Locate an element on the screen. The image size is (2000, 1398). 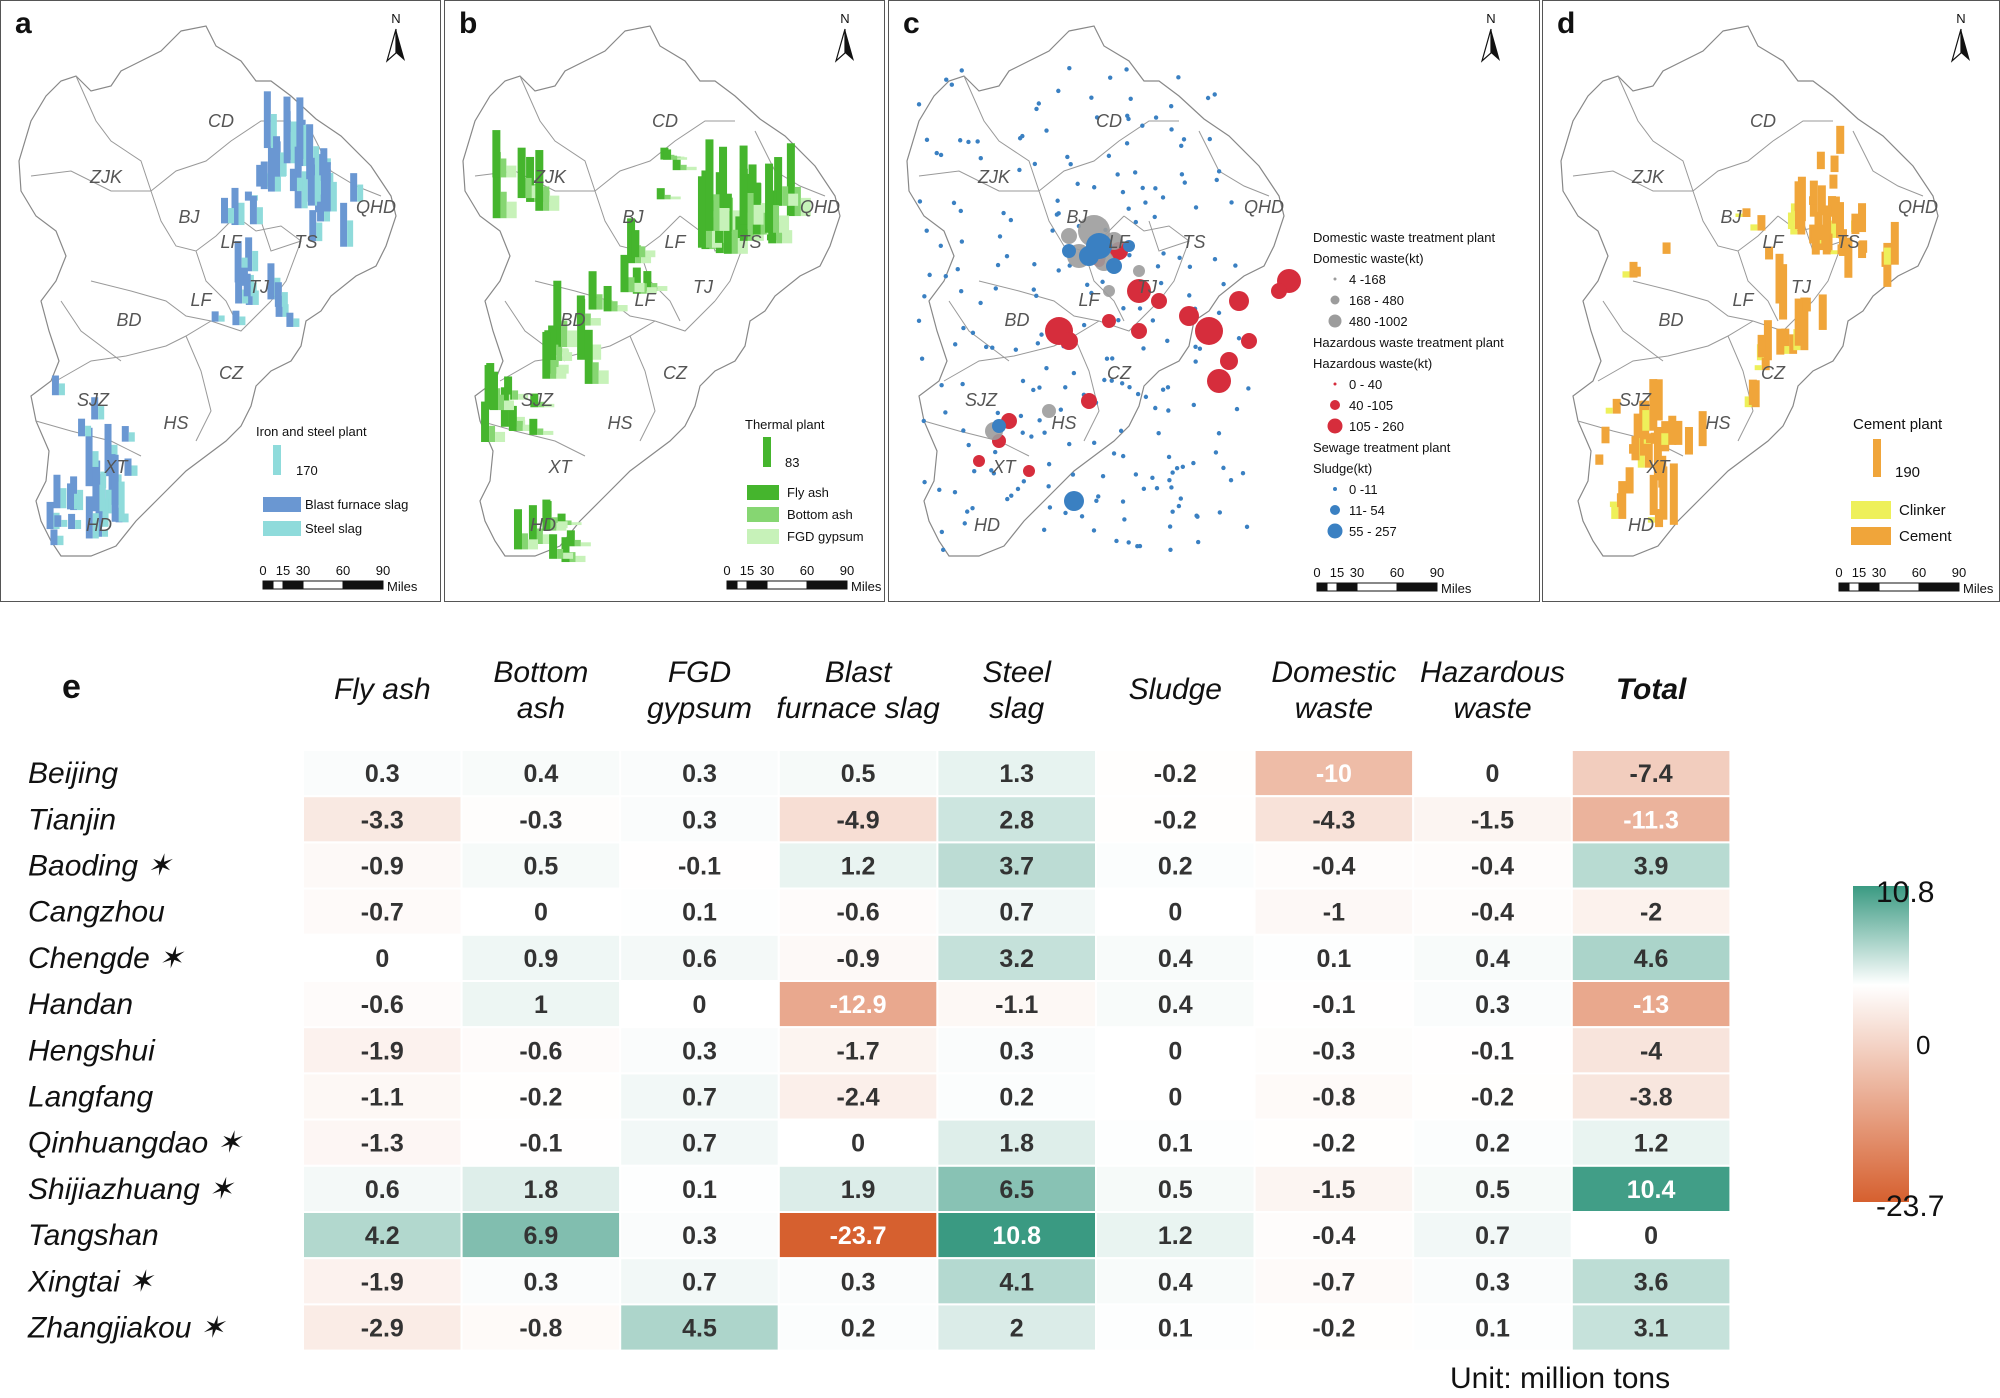
cell-value: 0.5 is located at coordinates (1175, 1190).